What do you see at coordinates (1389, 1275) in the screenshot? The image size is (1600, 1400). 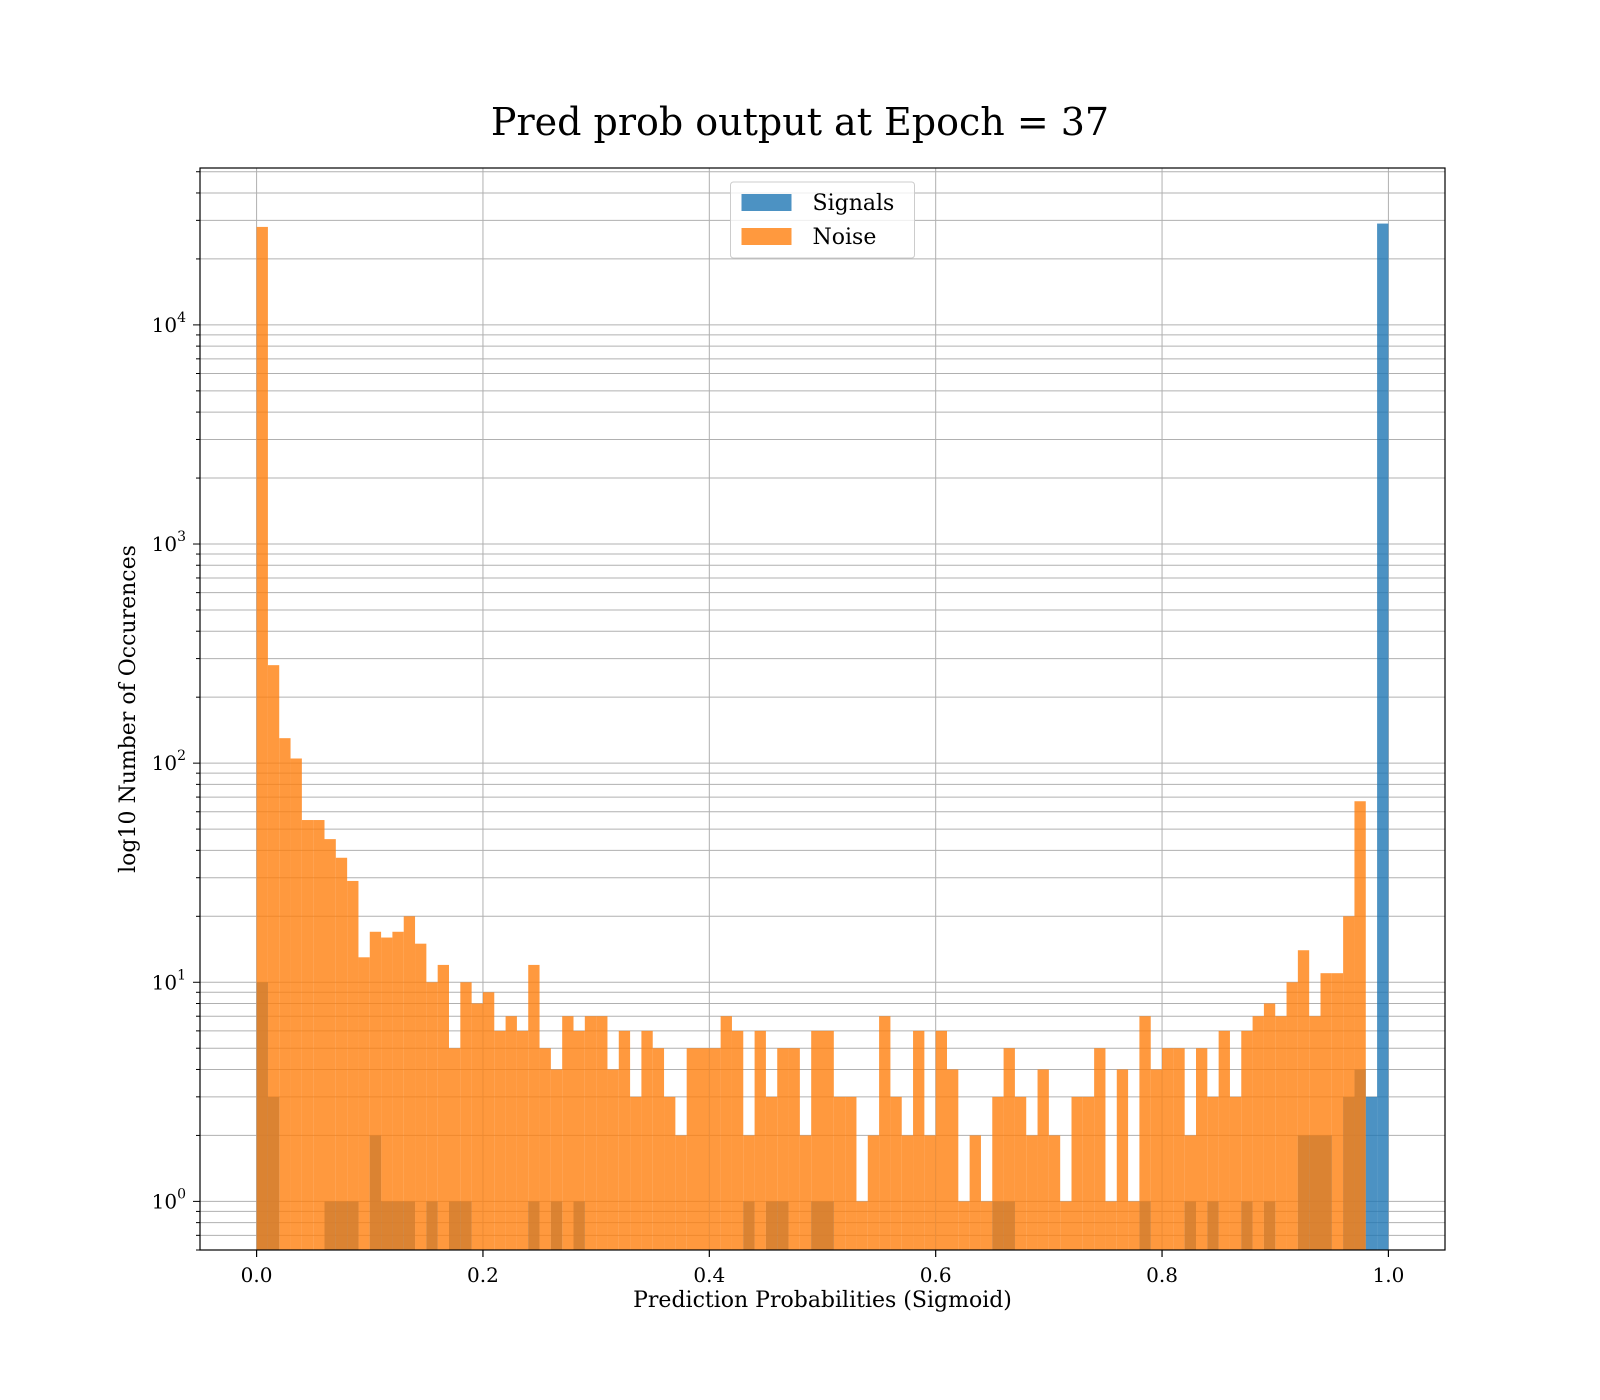 I see `x-tick-label: 1.0` at bounding box center [1389, 1275].